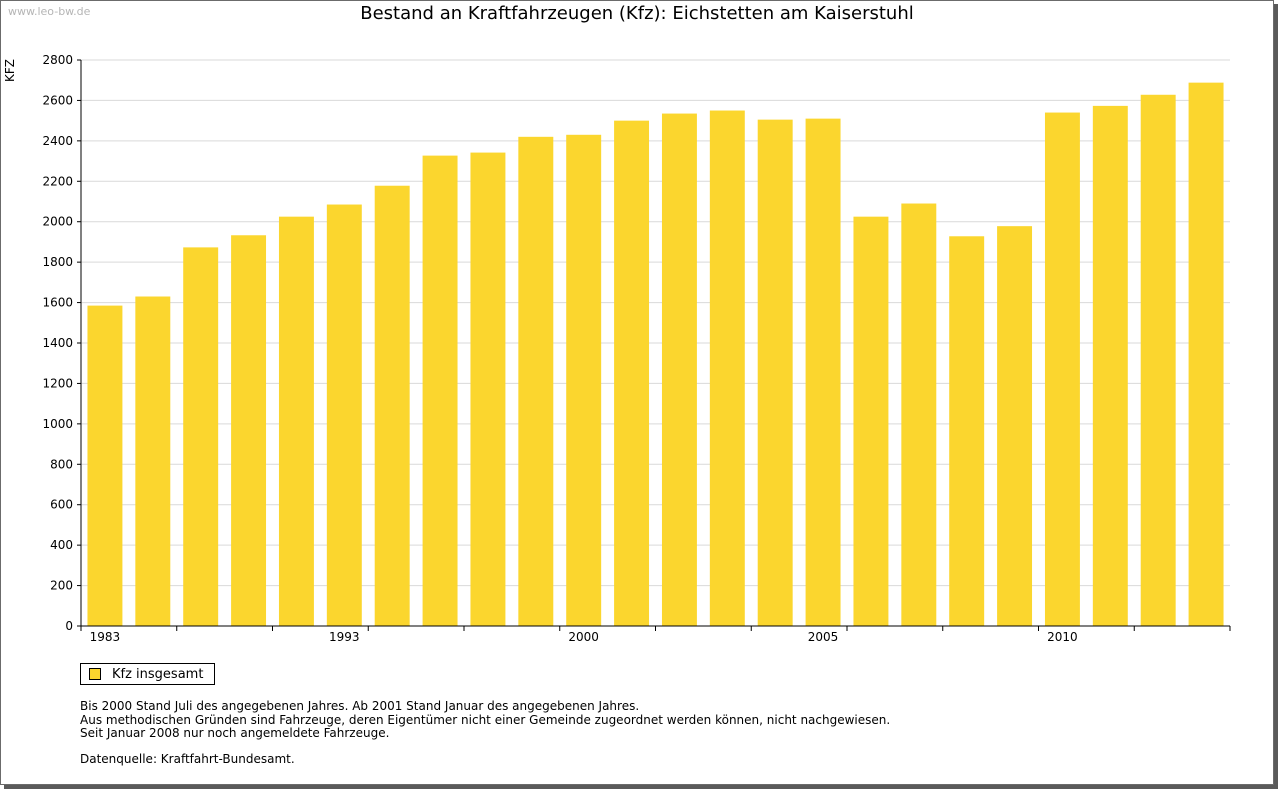  I want to click on bar-1990, so click(440, 390).